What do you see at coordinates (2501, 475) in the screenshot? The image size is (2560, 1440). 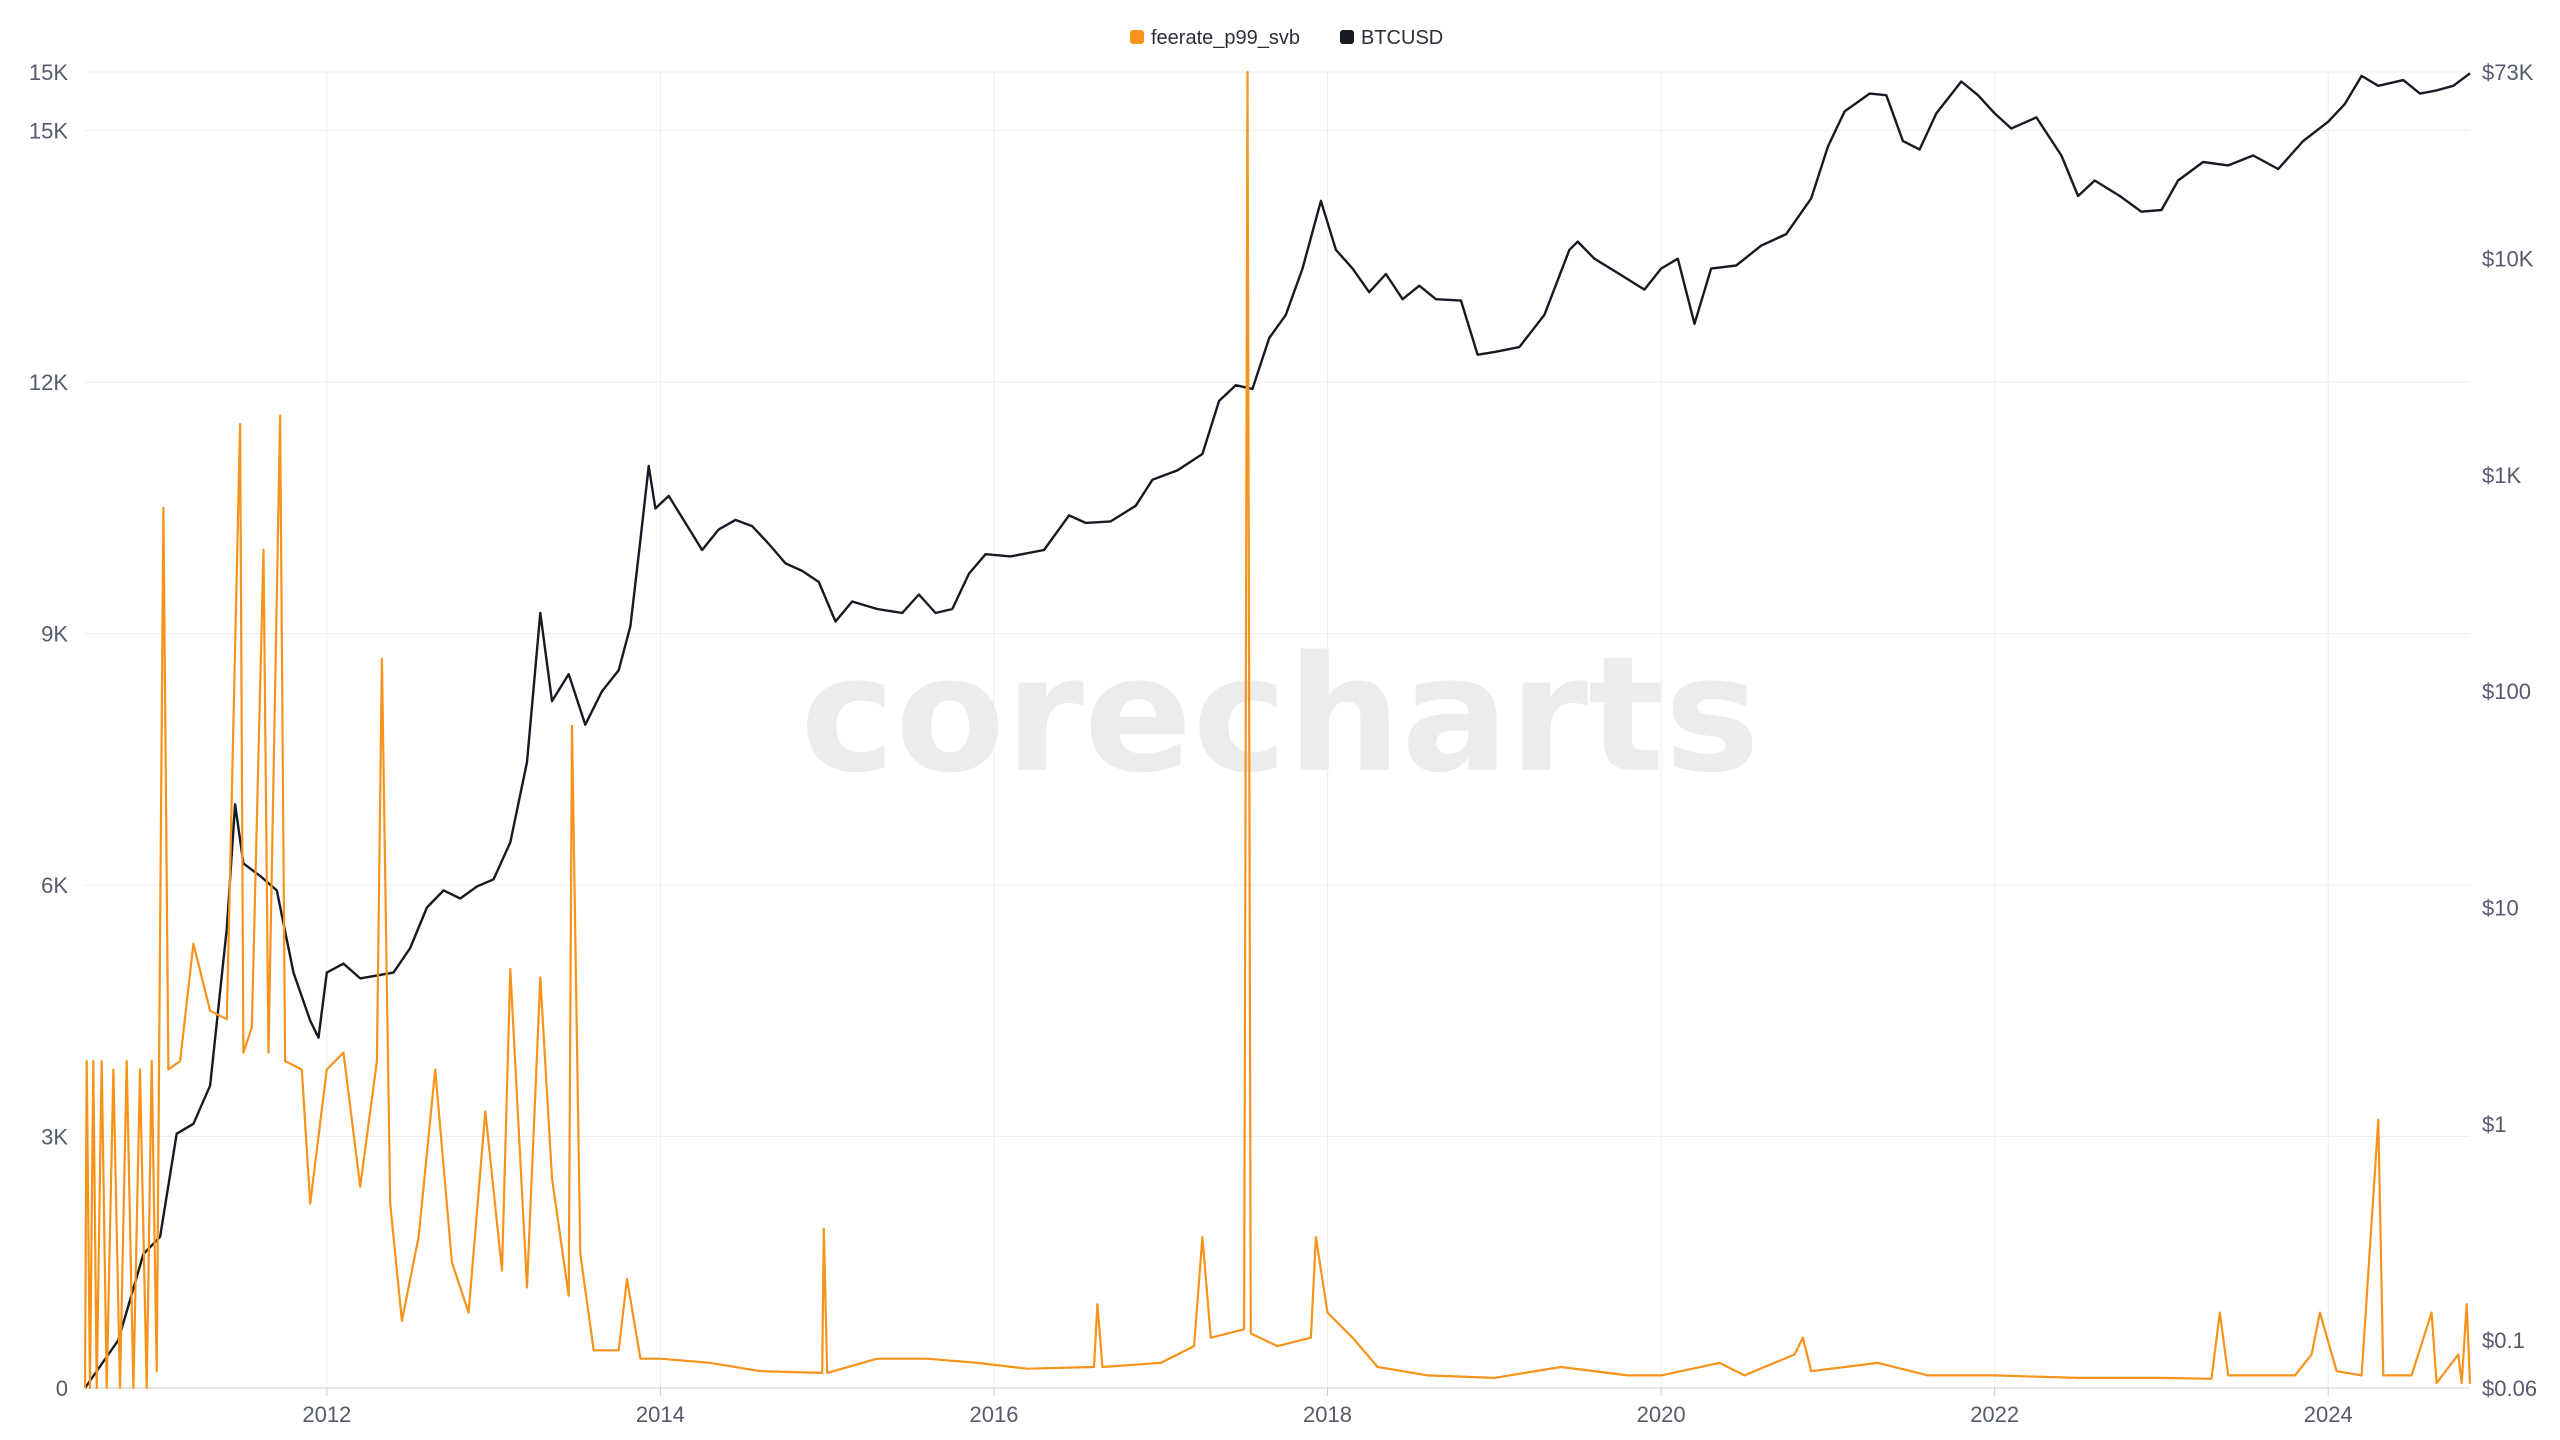 I see `right-tick-label: $1K` at bounding box center [2501, 475].